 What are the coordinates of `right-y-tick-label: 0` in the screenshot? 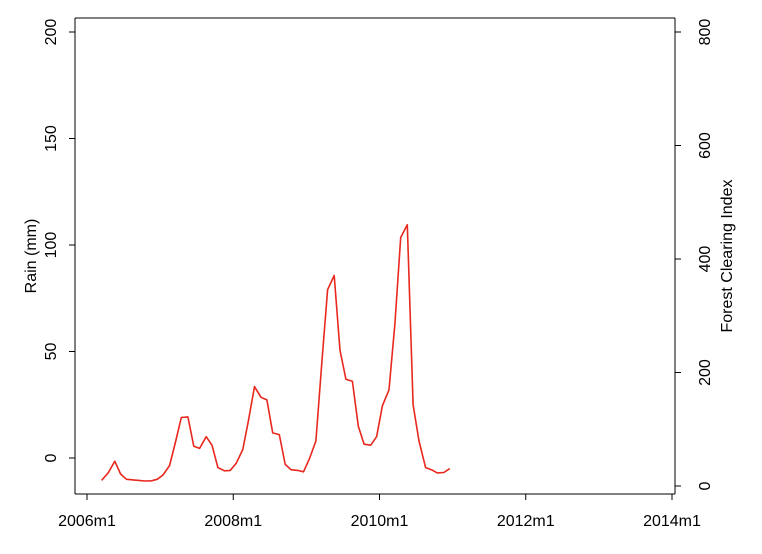 It's located at (705, 485).